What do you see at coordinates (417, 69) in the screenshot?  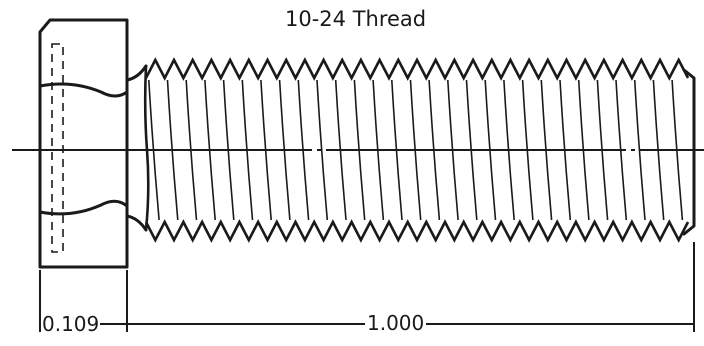 I see `thread-top-profile` at bounding box center [417, 69].